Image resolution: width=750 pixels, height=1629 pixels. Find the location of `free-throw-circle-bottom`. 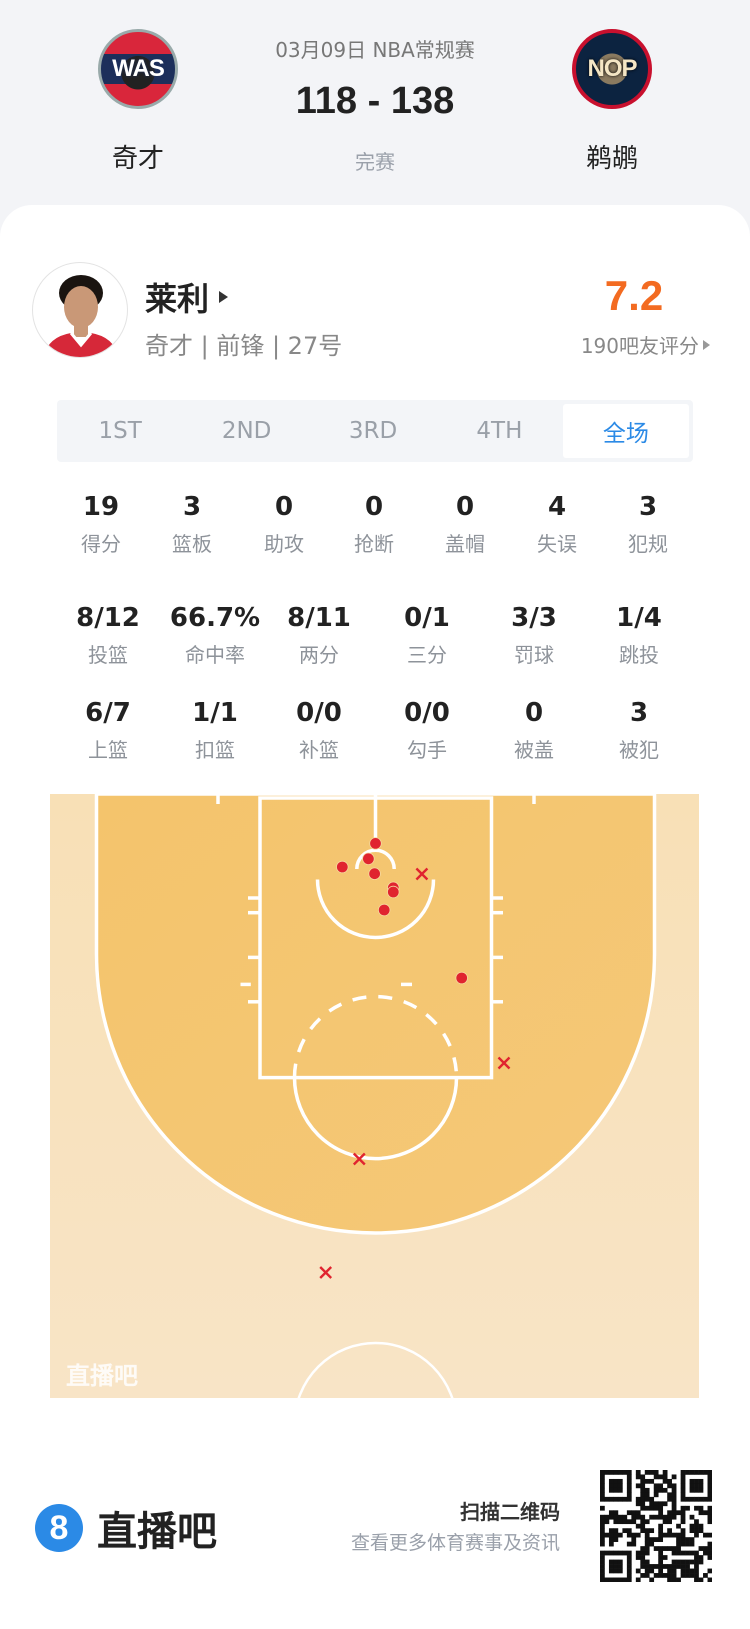

free-throw-circle-bottom is located at coordinates (375, 1119).